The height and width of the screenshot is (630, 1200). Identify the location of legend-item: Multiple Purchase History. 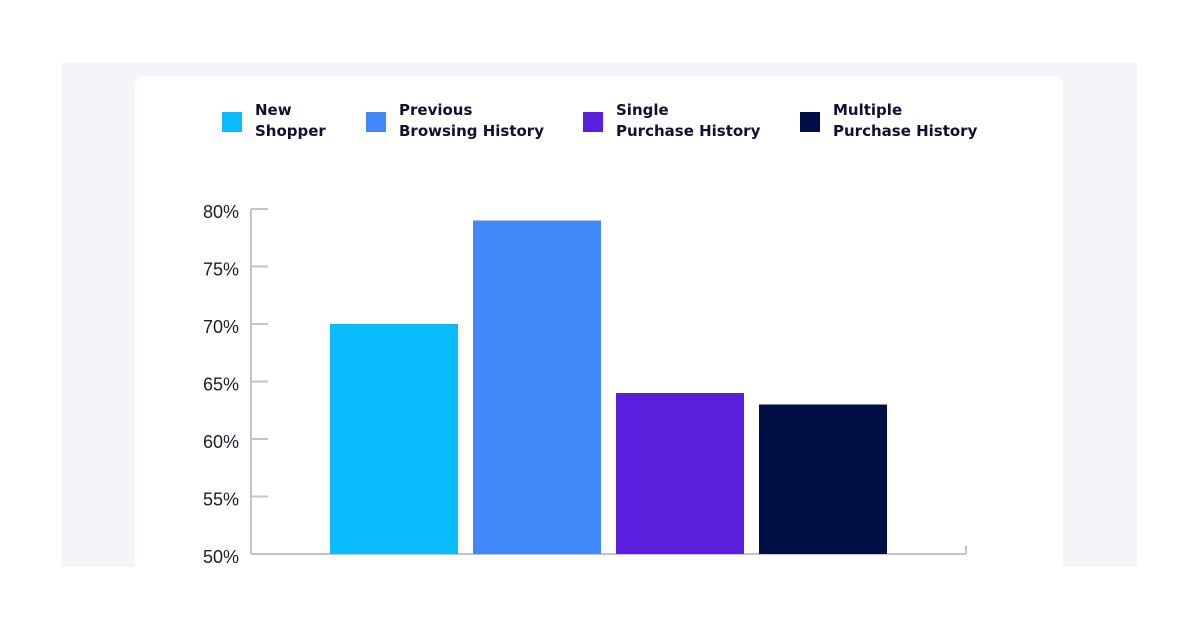
(888, 121).